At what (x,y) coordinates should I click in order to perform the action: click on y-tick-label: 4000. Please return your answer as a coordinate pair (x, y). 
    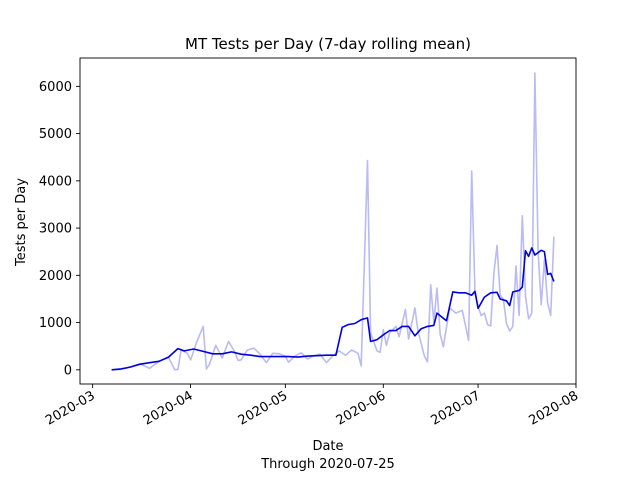
    Looking at the image, I should click on (55, 181).